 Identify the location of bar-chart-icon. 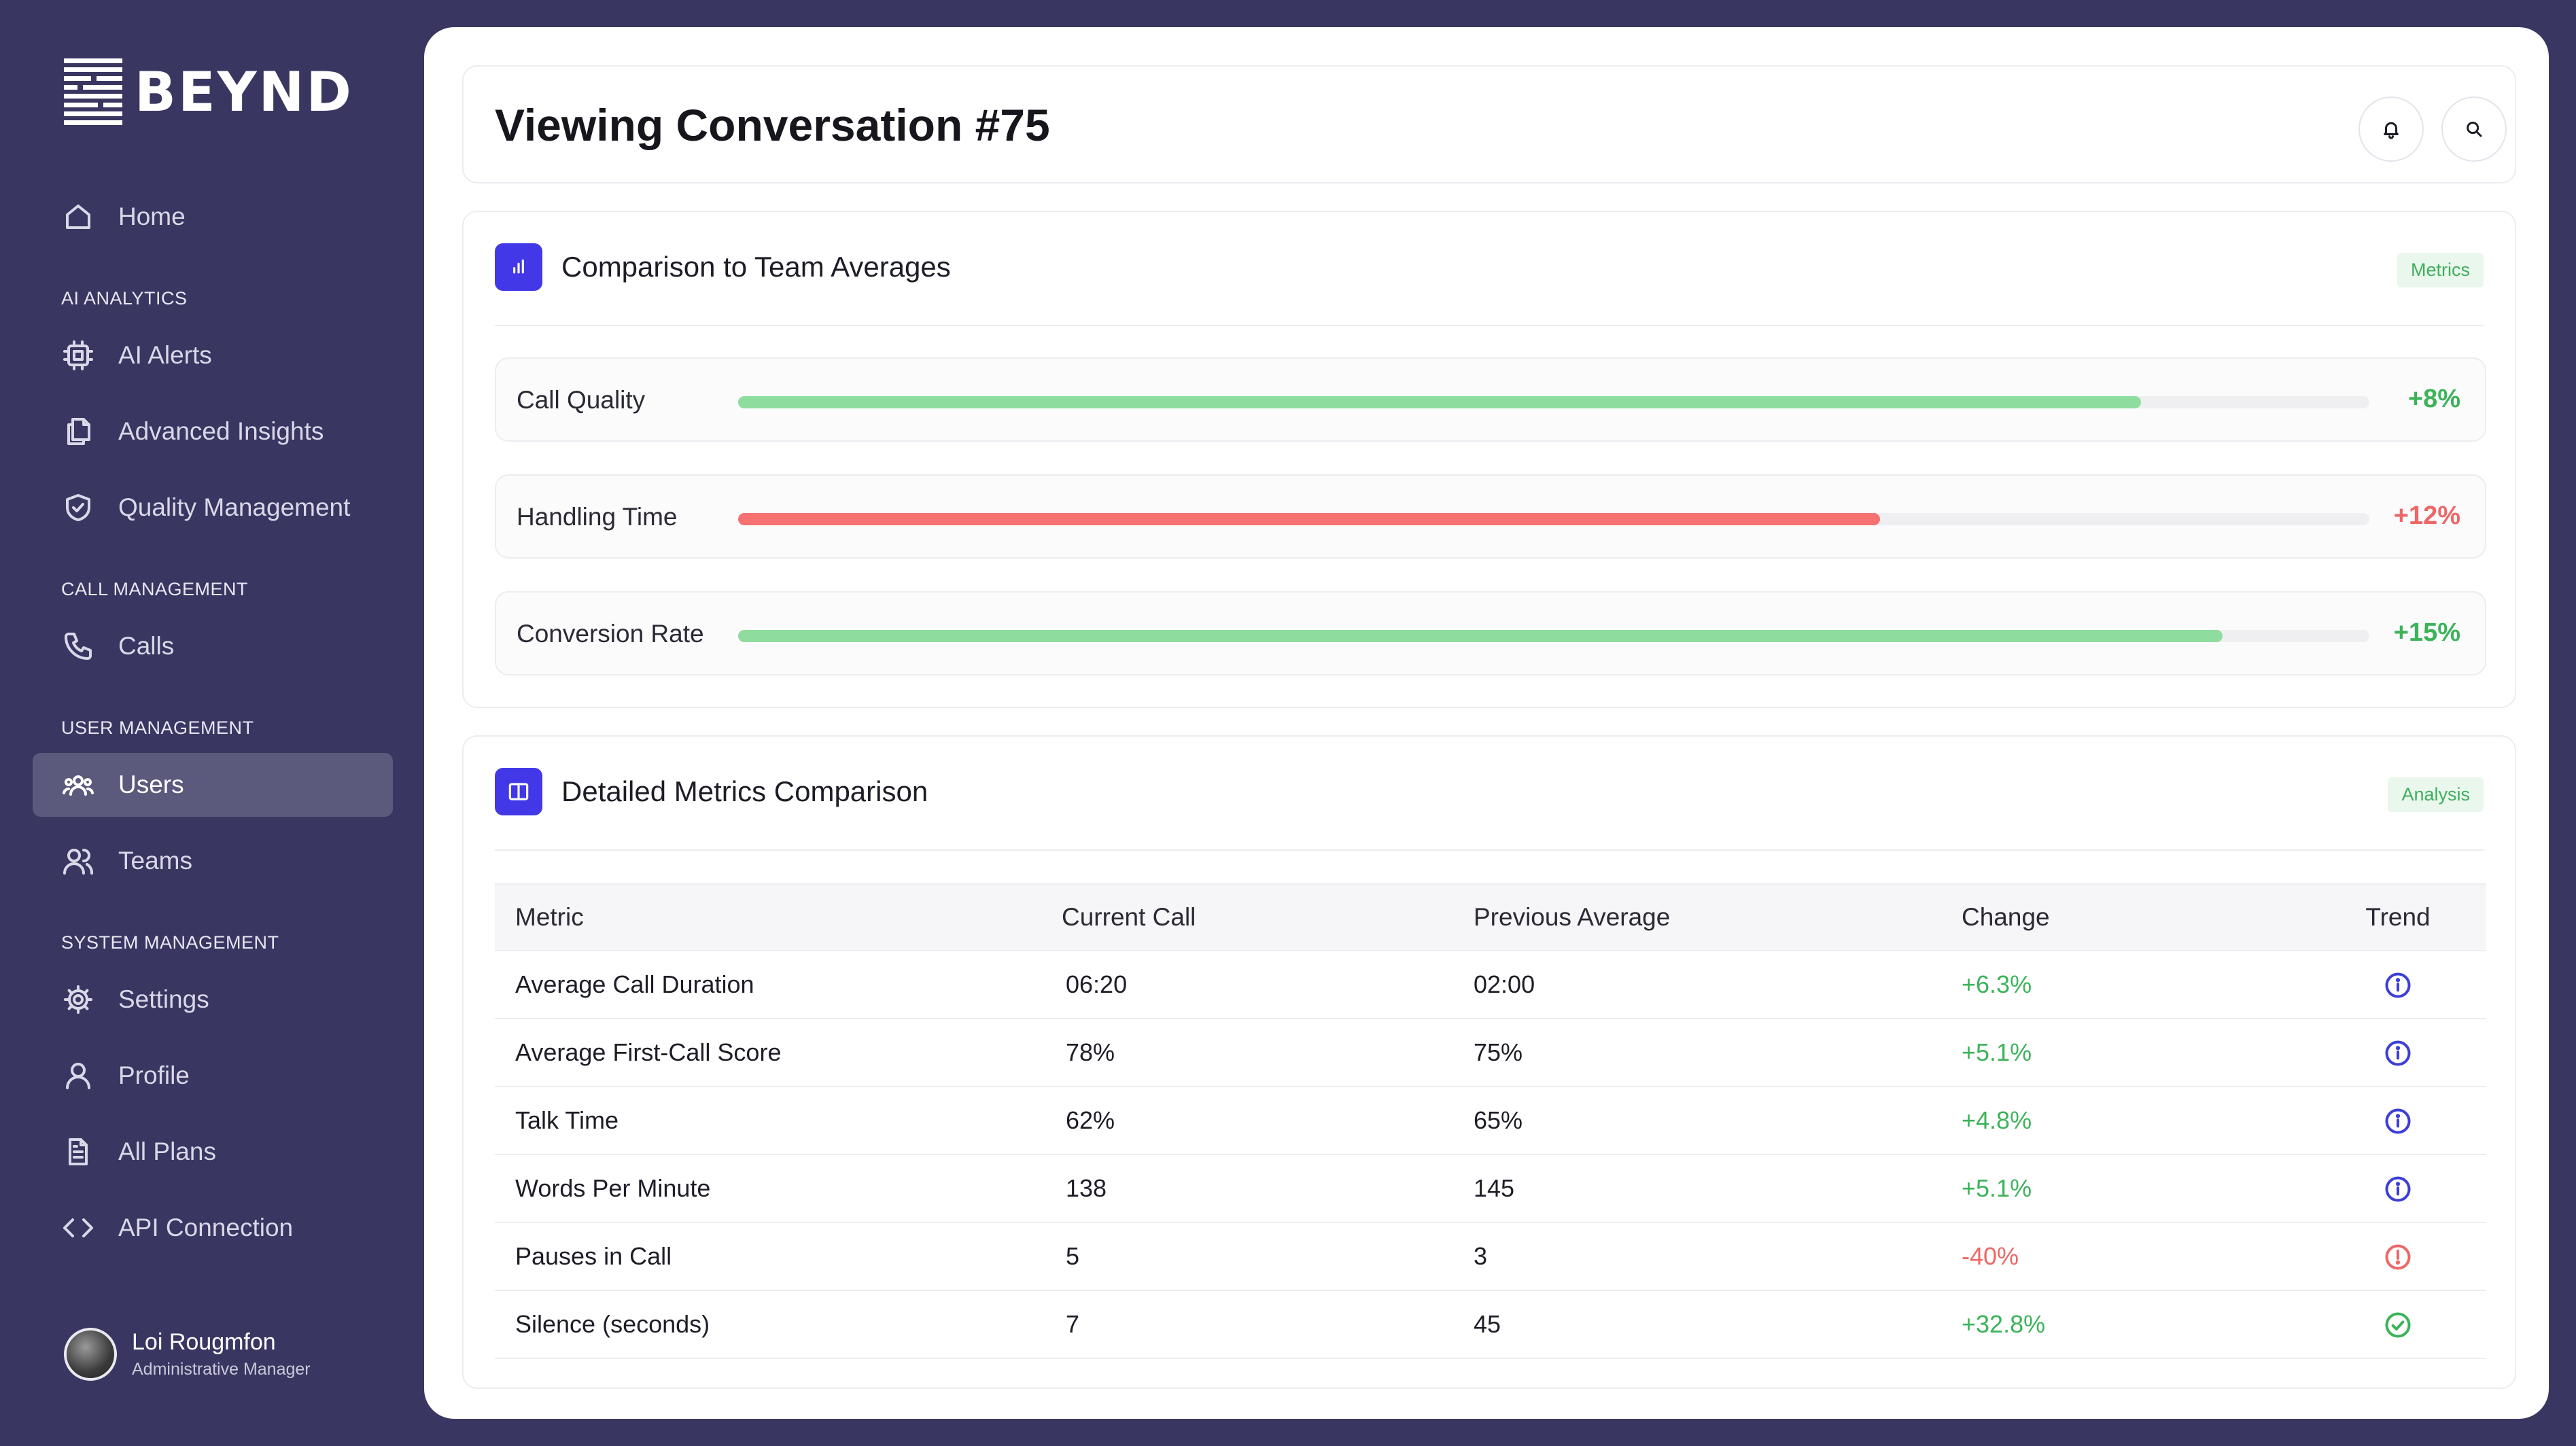
(518, 267).